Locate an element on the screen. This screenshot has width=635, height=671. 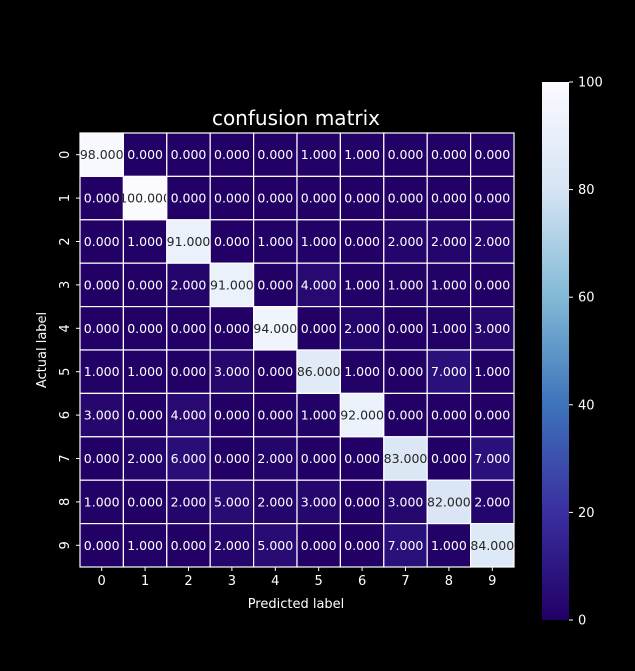
y-tick-label: 1 is located at coordinates (65, 198).